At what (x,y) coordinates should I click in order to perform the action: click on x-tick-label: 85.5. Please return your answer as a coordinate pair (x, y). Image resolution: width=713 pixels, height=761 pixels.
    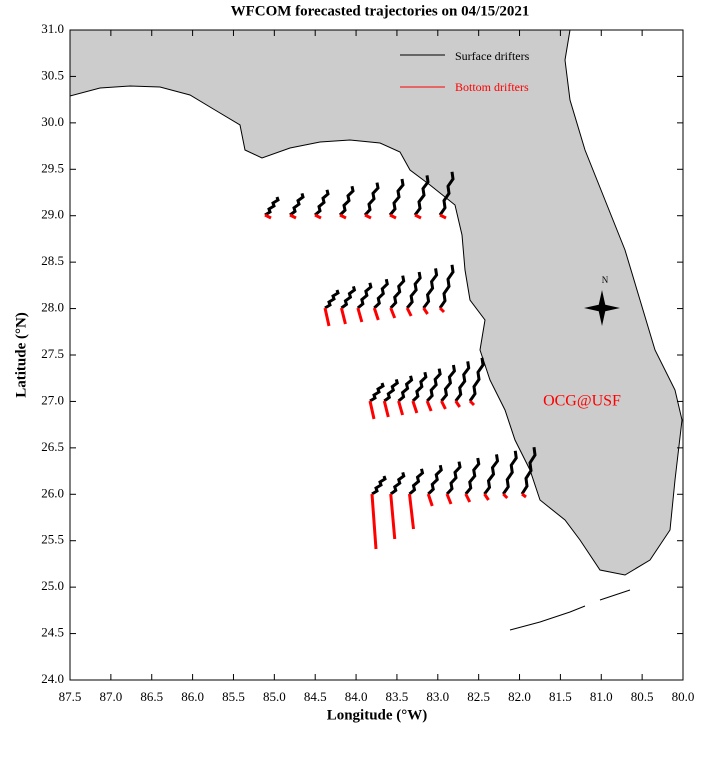
    Looking at the image, I should click on (233, 696).